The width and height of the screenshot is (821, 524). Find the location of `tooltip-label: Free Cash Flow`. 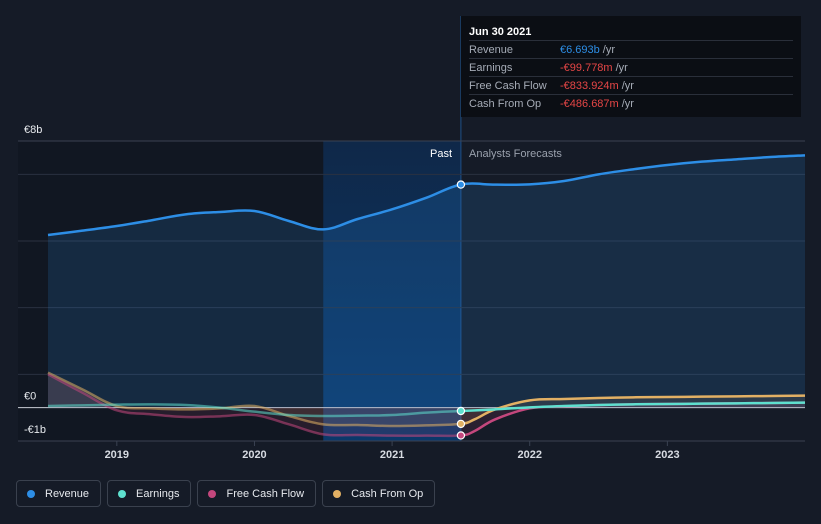

tooltip-label: Free Cash Flow is located at coordinates (508, 85).